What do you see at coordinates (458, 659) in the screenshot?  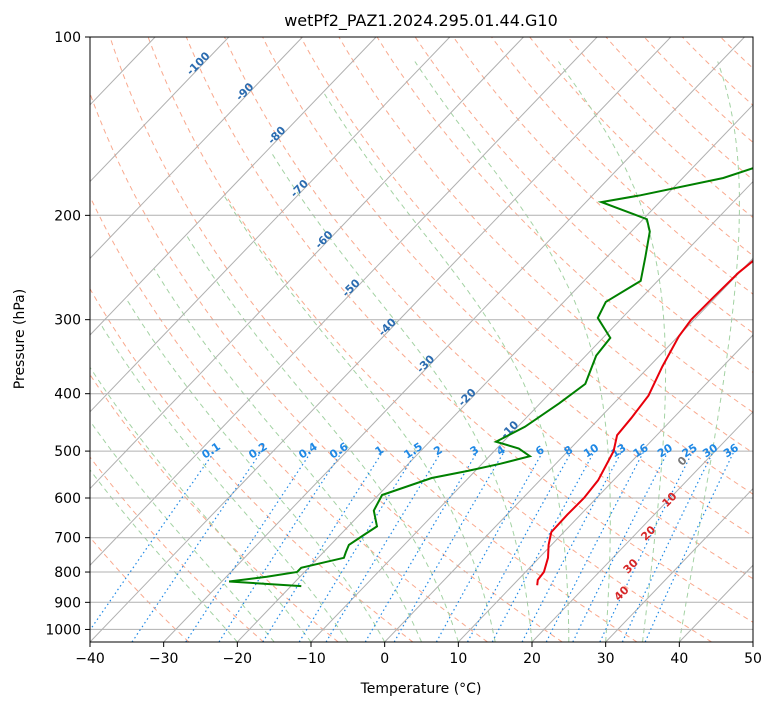 I see `x-tick-label: 10` at bounding box center [458, 659].